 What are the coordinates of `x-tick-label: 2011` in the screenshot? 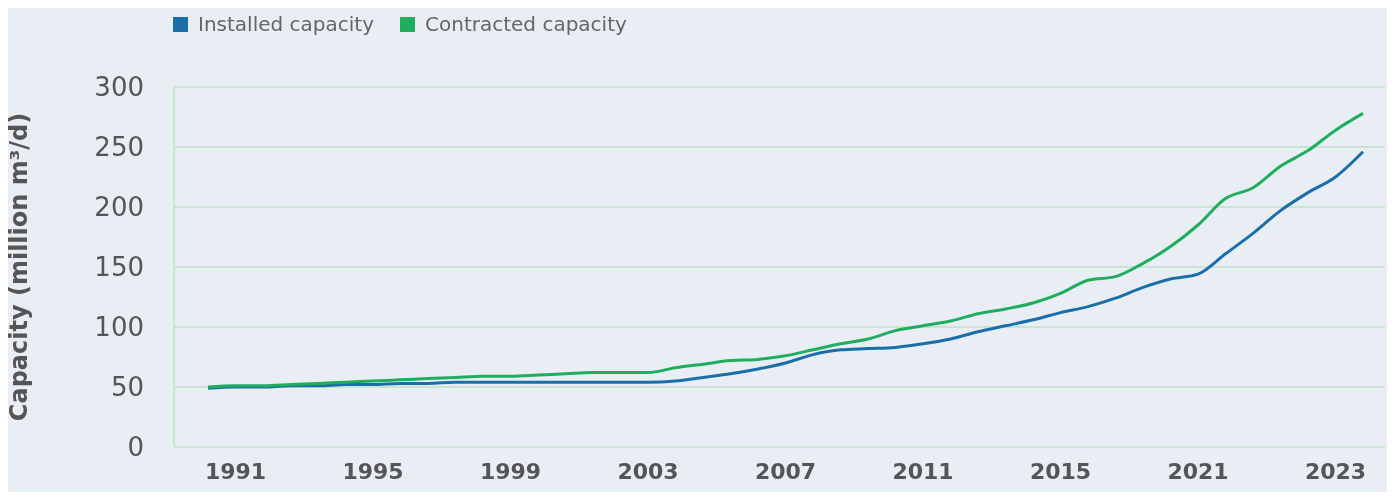 It's located at (923, 471).